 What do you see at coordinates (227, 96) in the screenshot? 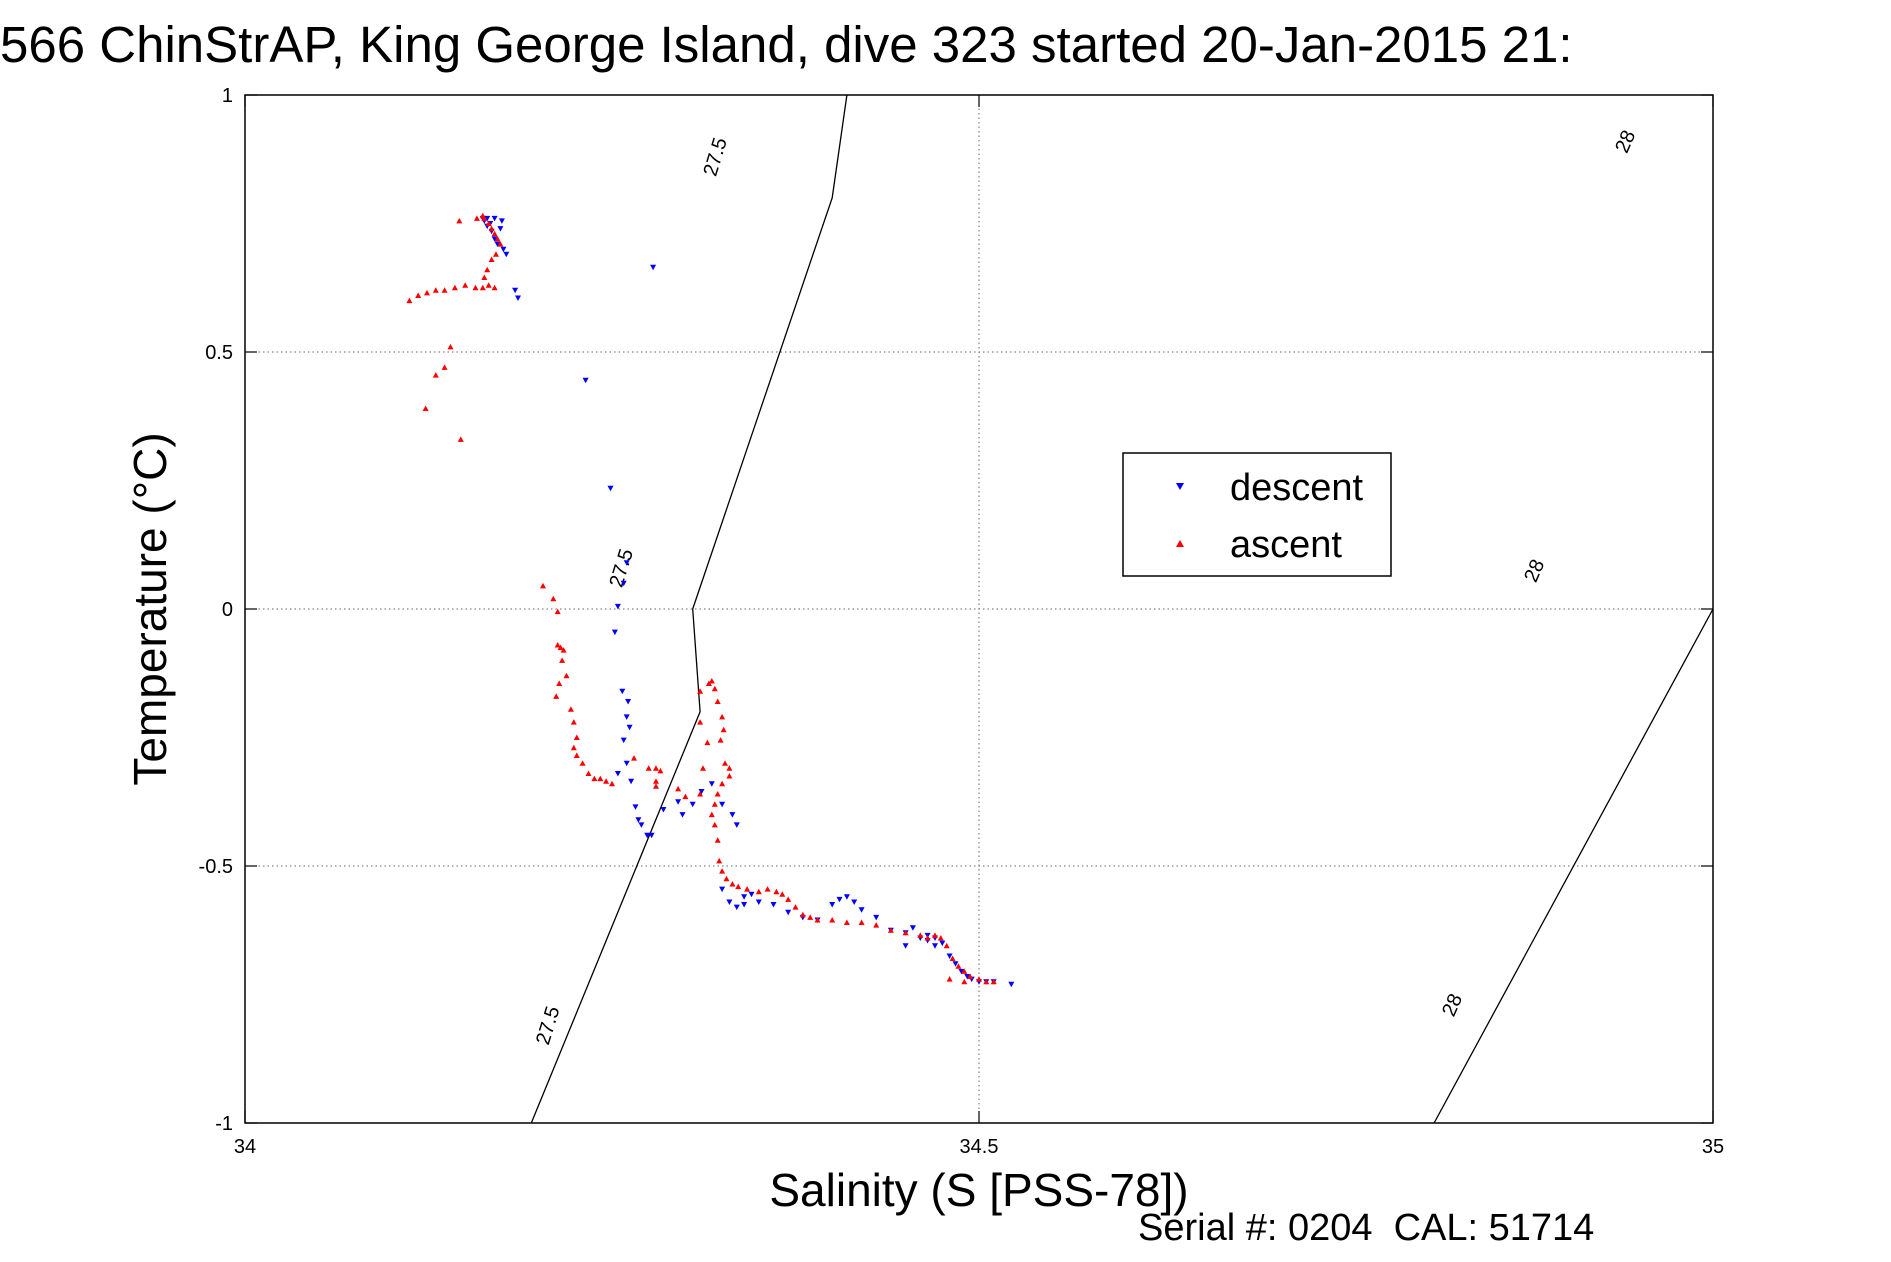
I see `y-tick-label: 1` at bounding box center [227, 96].